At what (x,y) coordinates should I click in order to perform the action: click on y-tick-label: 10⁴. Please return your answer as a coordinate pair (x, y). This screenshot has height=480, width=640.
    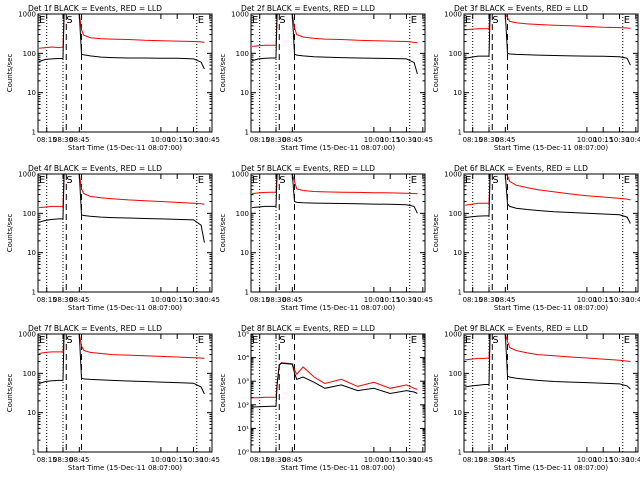
    Looking at the image, I should click on (243, 358).